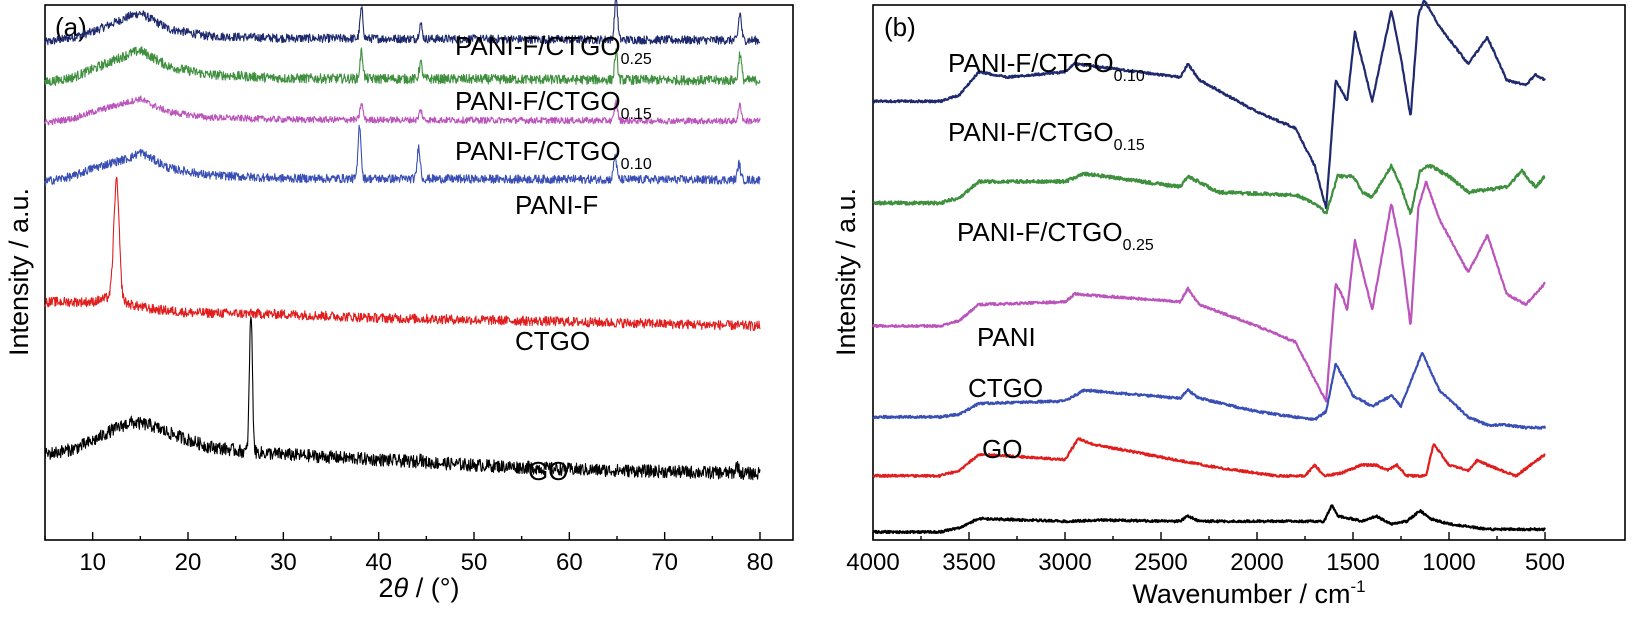 Image resolution: width=1644 pixels, height=643 pixels. I want to click on x-tick-label: 50, so click(474, 562).